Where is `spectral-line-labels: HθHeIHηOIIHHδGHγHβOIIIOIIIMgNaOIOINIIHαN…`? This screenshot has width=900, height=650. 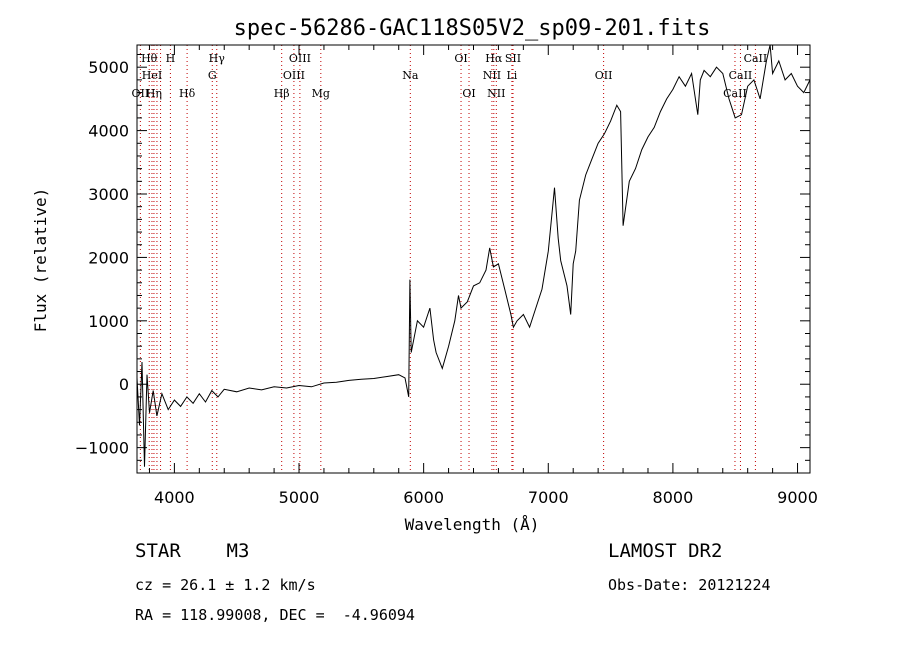 spectral-line-labels: HθHeIHηOIIHHδGHγHβOIIIOIIIMgNaOIOINIIHαN… is located at coordinates (450, 76).